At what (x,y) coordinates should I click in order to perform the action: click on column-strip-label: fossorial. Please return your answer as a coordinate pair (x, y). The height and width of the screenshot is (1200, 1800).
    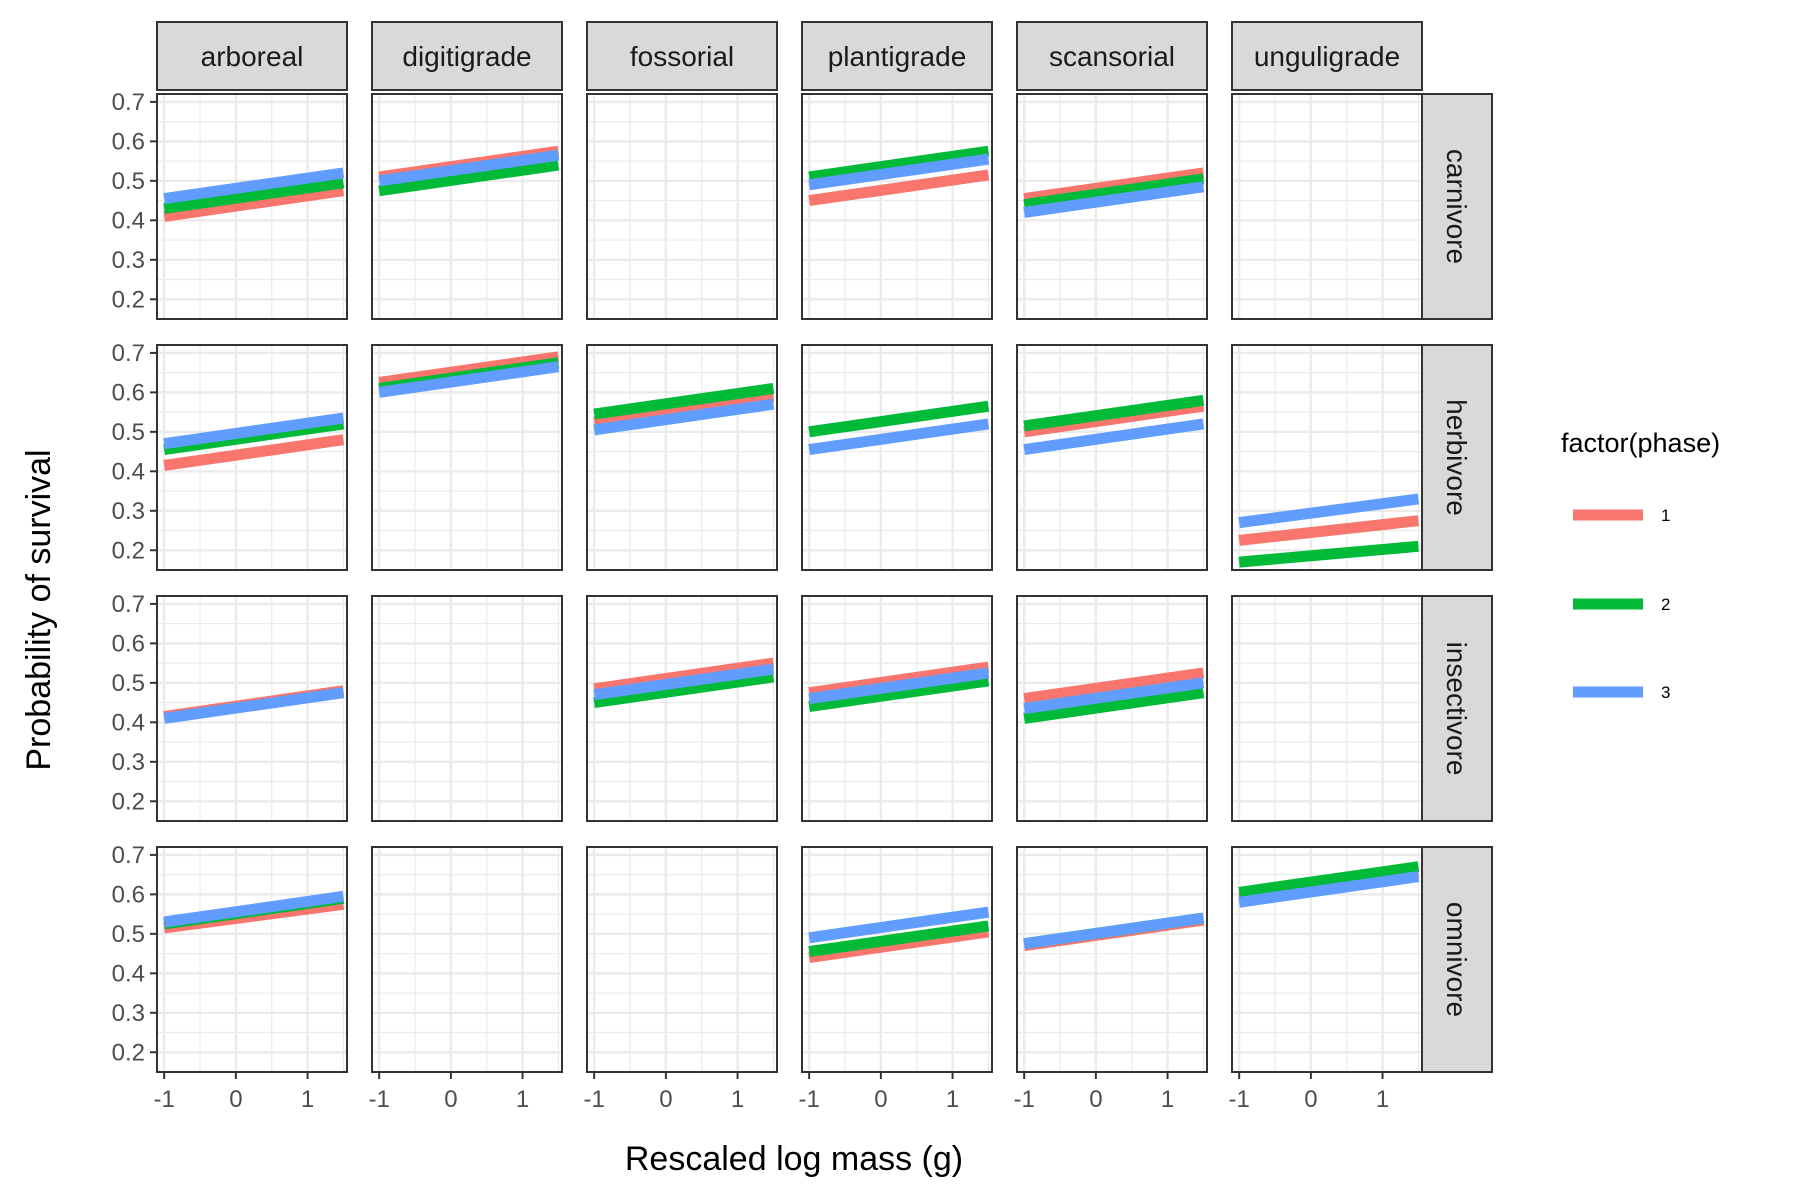
    Looking at the image, I should click on (682, 56).